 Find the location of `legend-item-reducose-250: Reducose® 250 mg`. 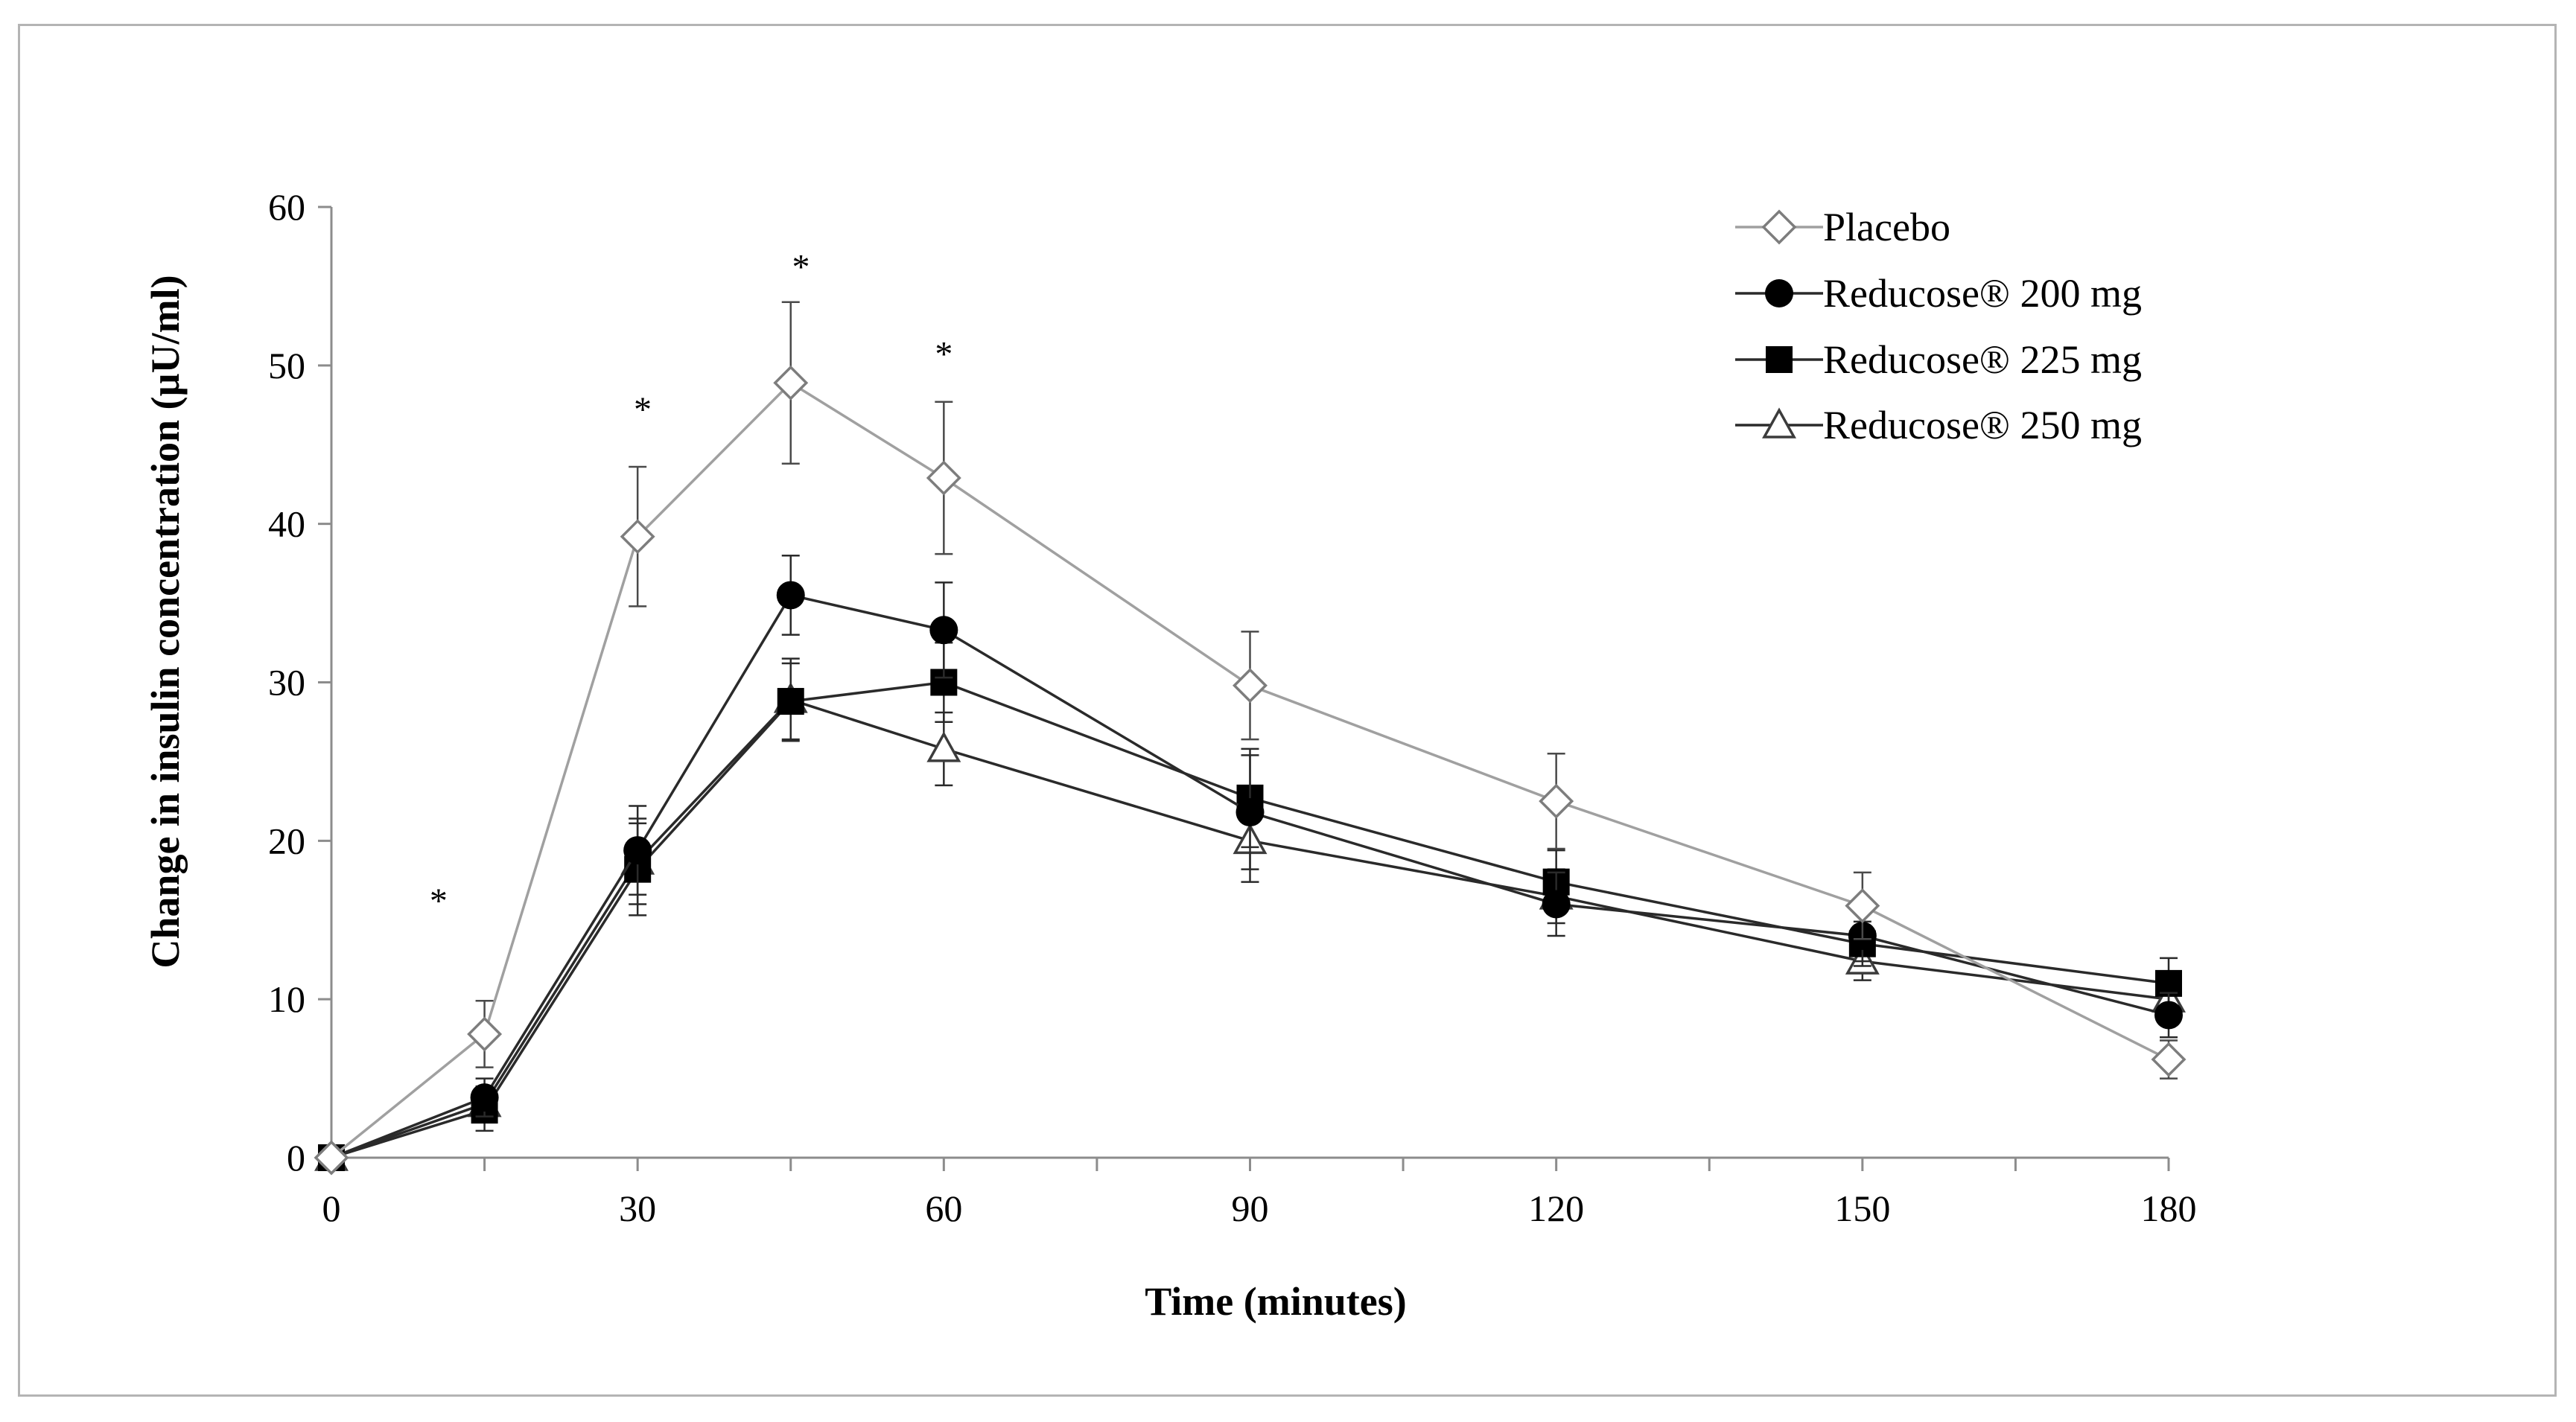

legend-item-reducose-250: Reducose® 250 mg is located at coordinates (1938, 425).